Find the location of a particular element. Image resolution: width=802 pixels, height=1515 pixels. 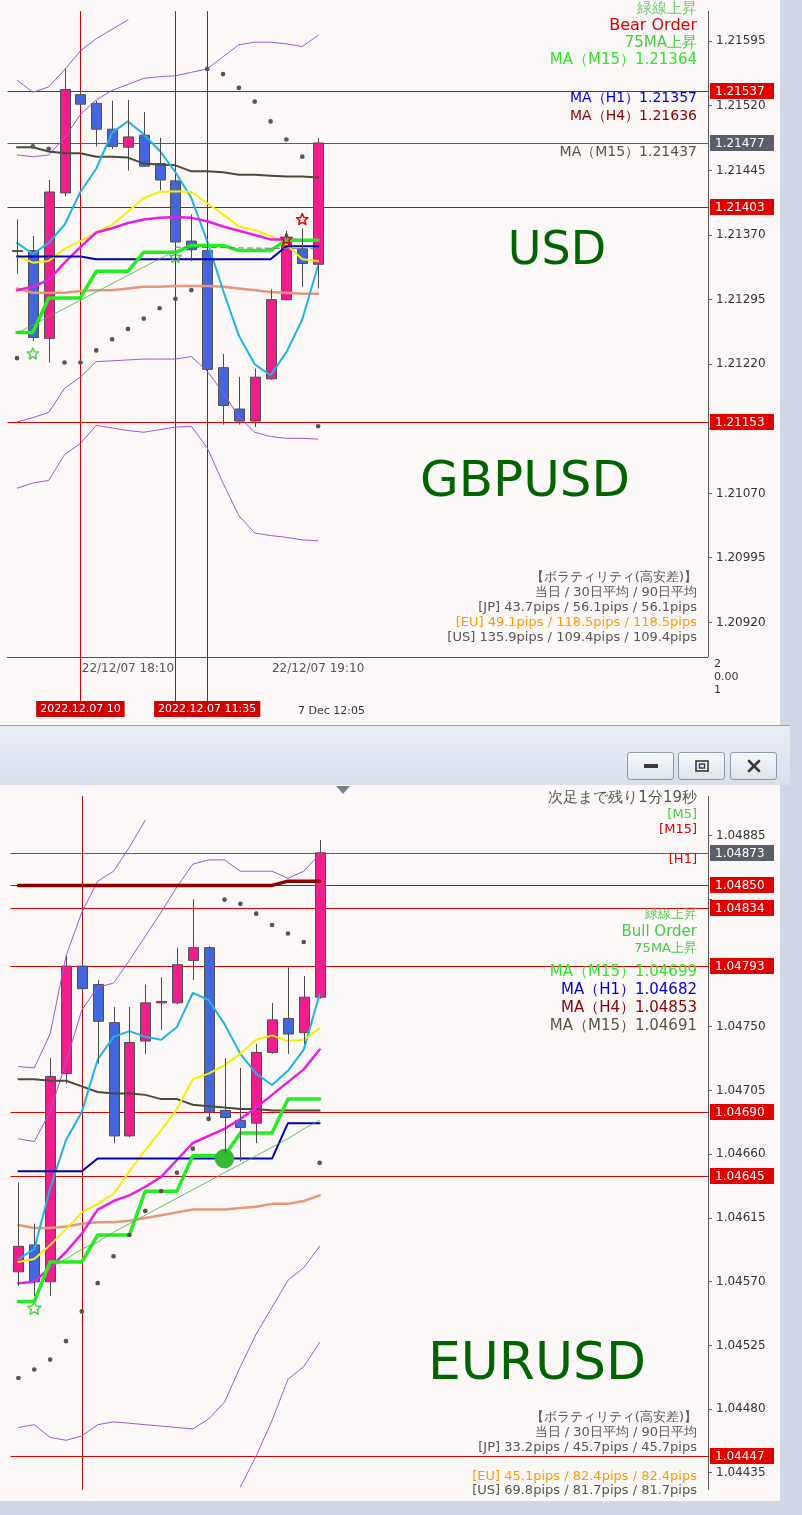

x-tick-label: 22/12/07 19:10 is located at coordinates (318, 668).